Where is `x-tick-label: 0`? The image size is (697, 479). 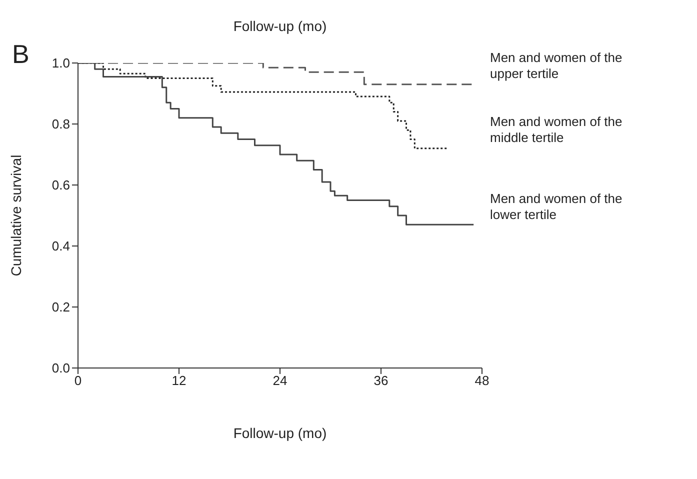 x-tick-label: 0 is located at coordinates (78, 380).